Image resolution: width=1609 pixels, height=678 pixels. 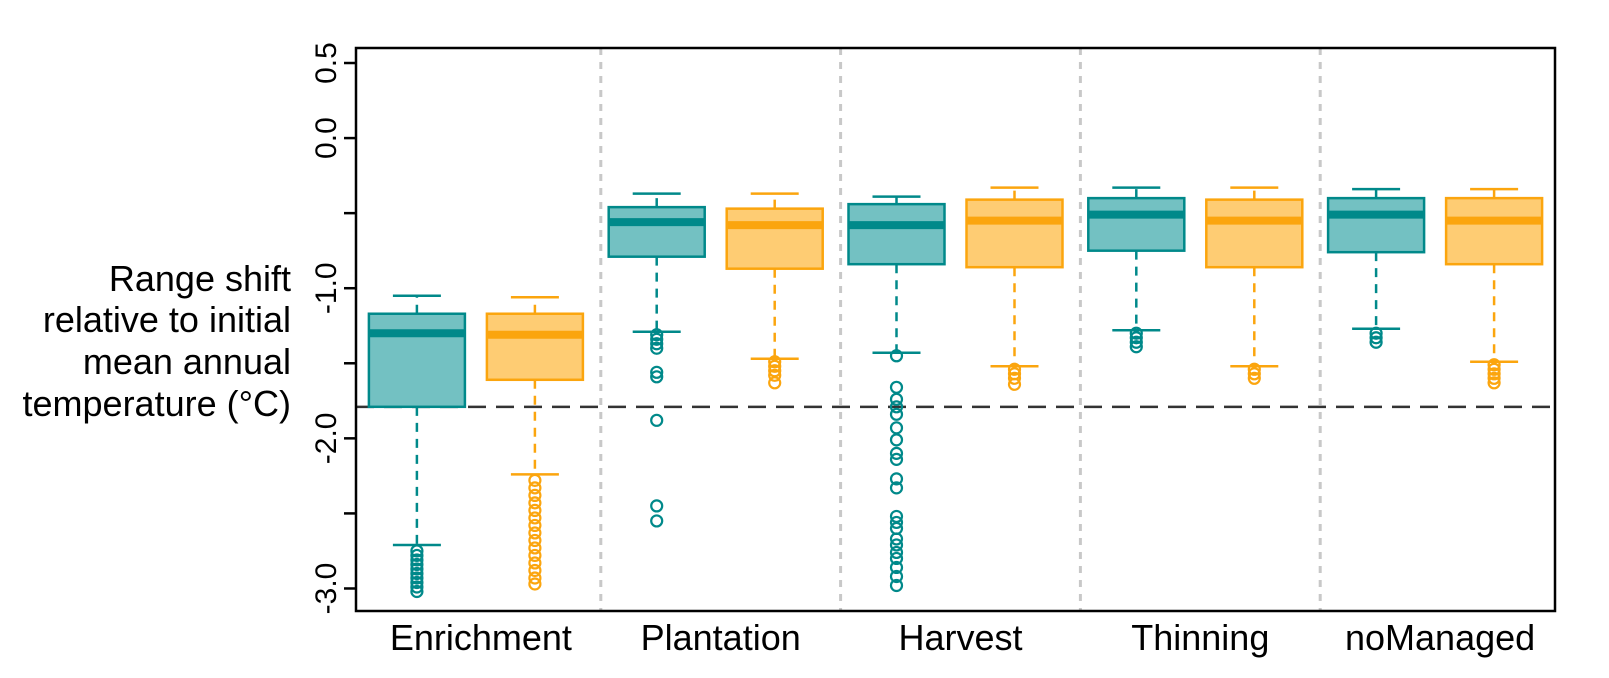 I want to click on x-category-label: Plantation, so click(x=721, y=637).